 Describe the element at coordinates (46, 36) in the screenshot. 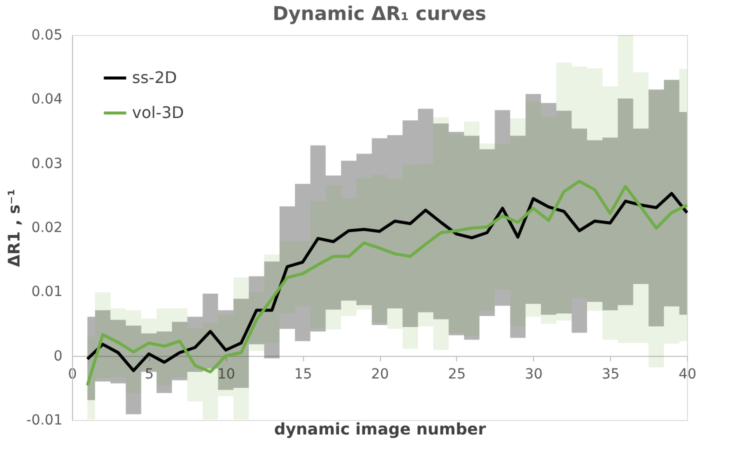

I see `y-tick-label: 0.05` at that location.